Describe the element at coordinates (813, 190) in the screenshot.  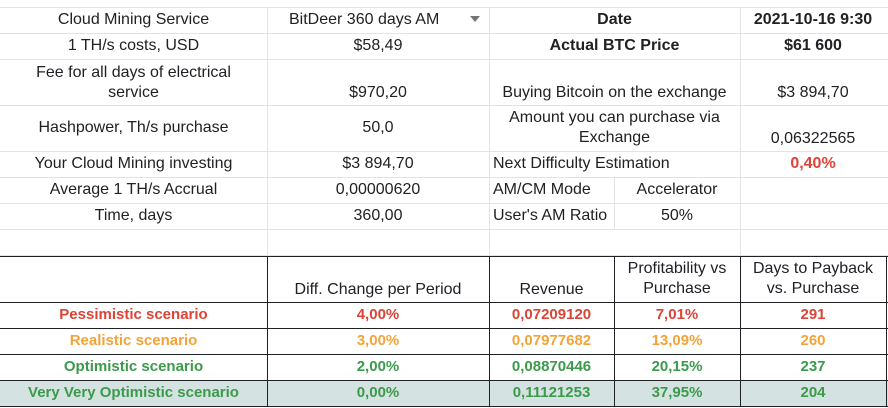
I see `empty-cell` at that location.